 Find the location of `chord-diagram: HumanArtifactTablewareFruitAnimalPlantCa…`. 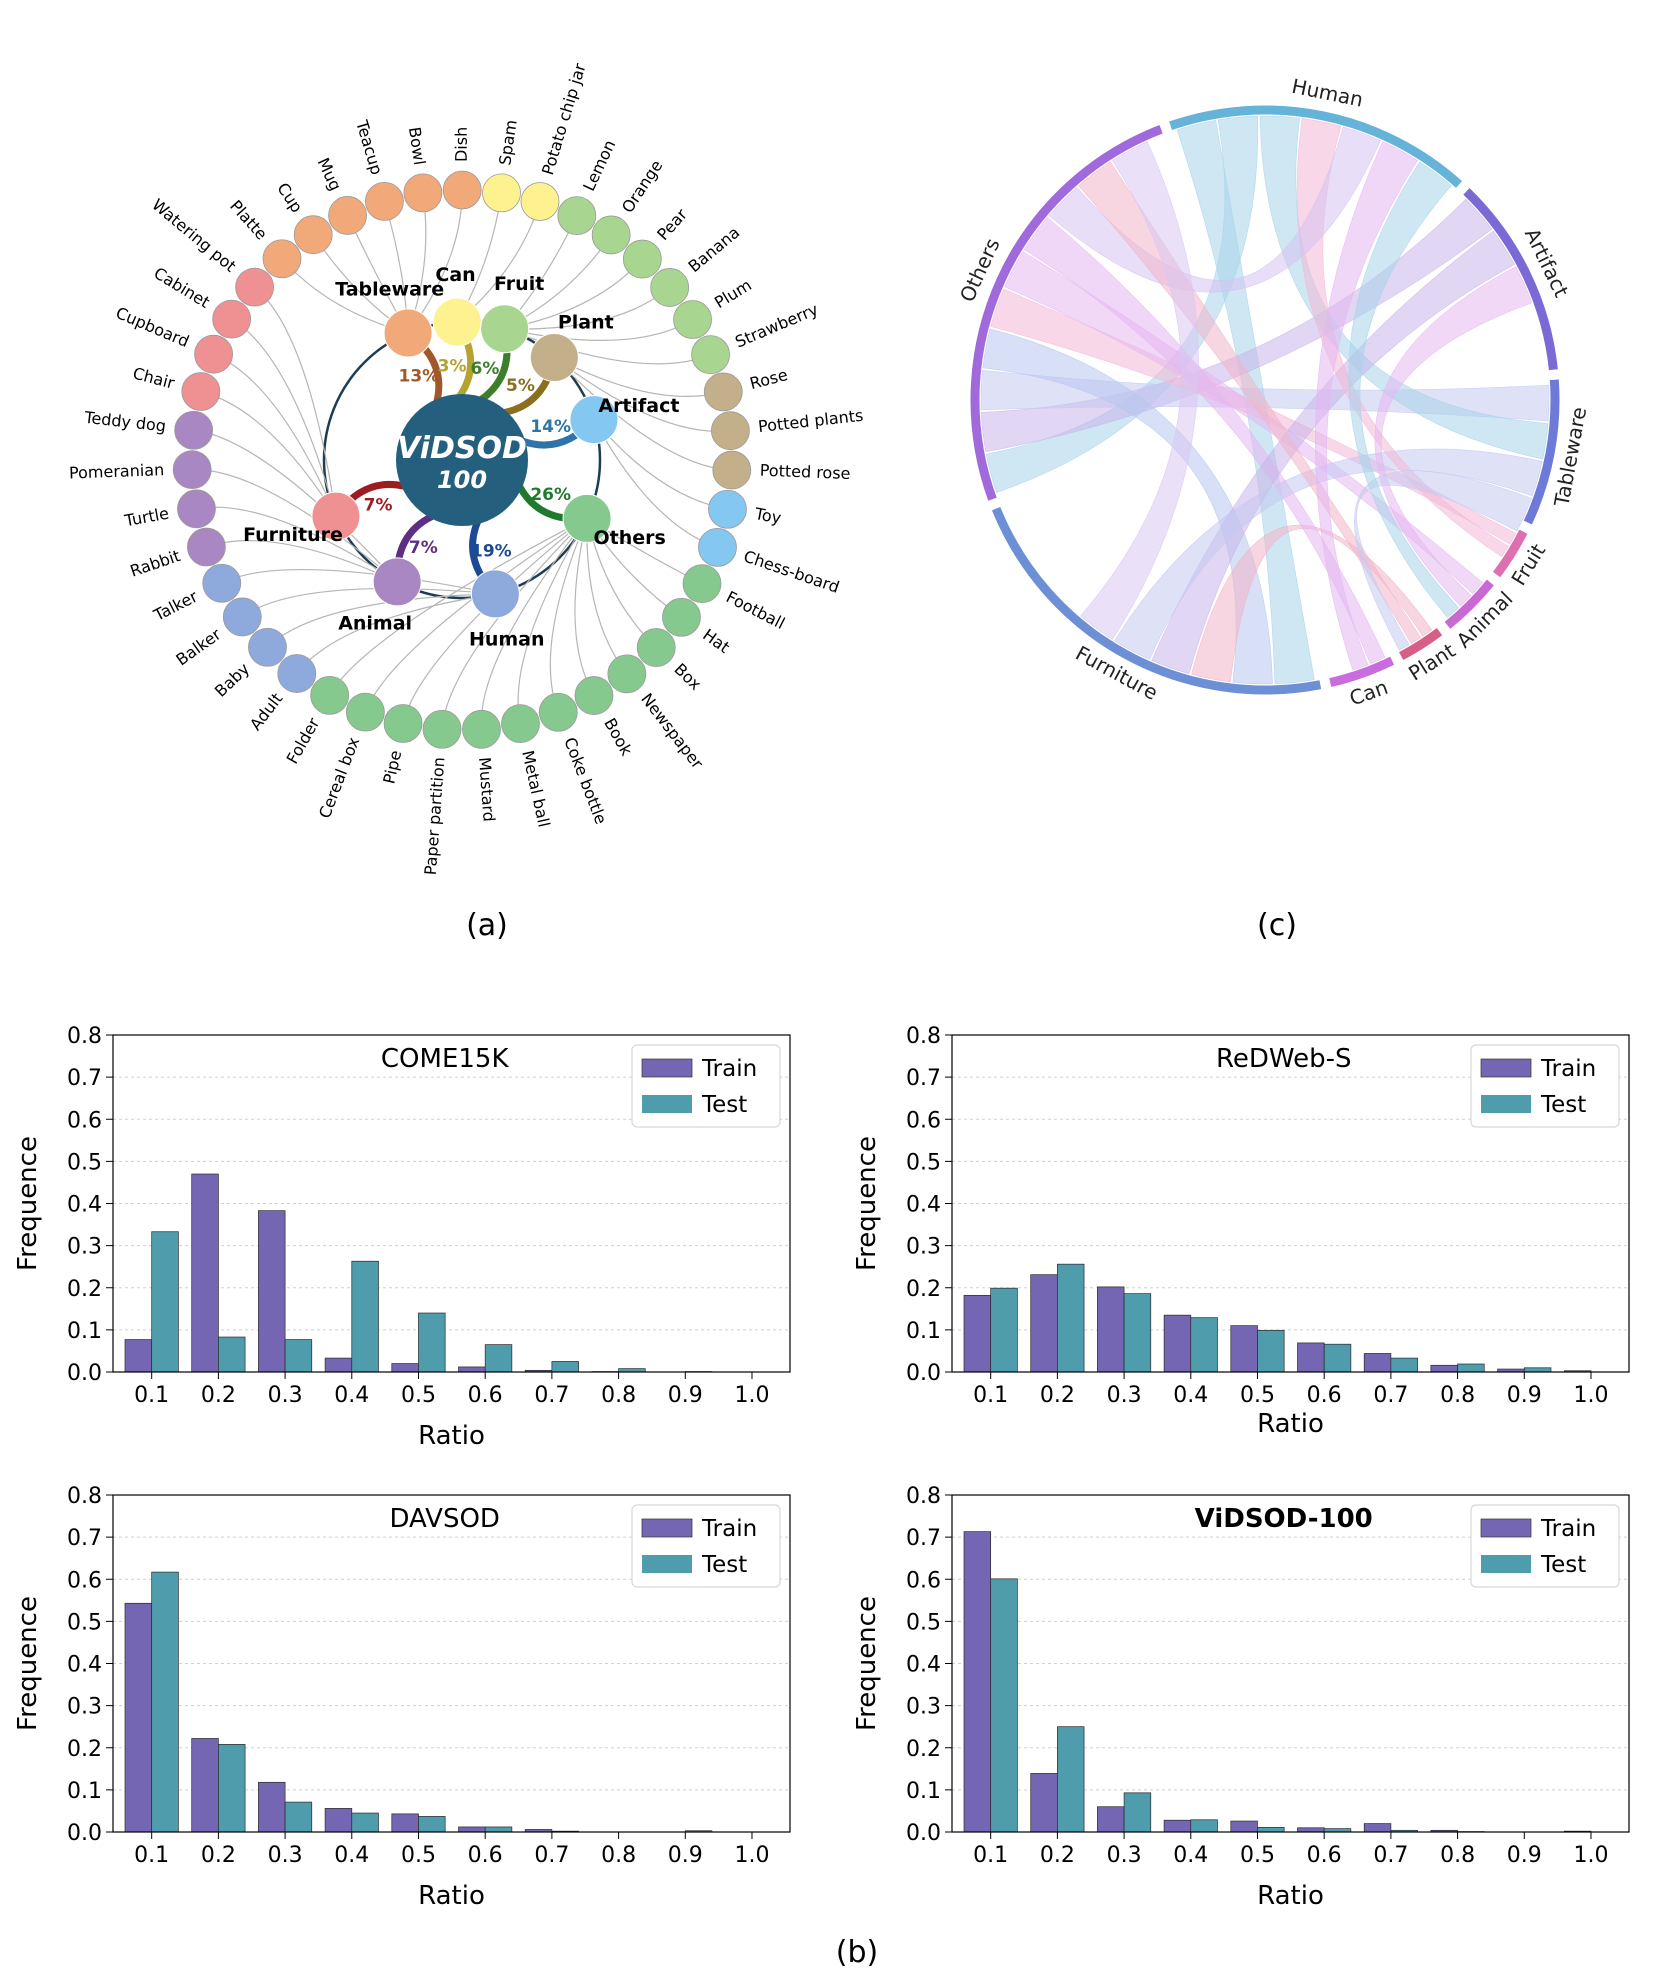

chord-diagram: HumanArtifactTablewareFruitAnimalPlantCa… is located at coordinates (1273, 392).